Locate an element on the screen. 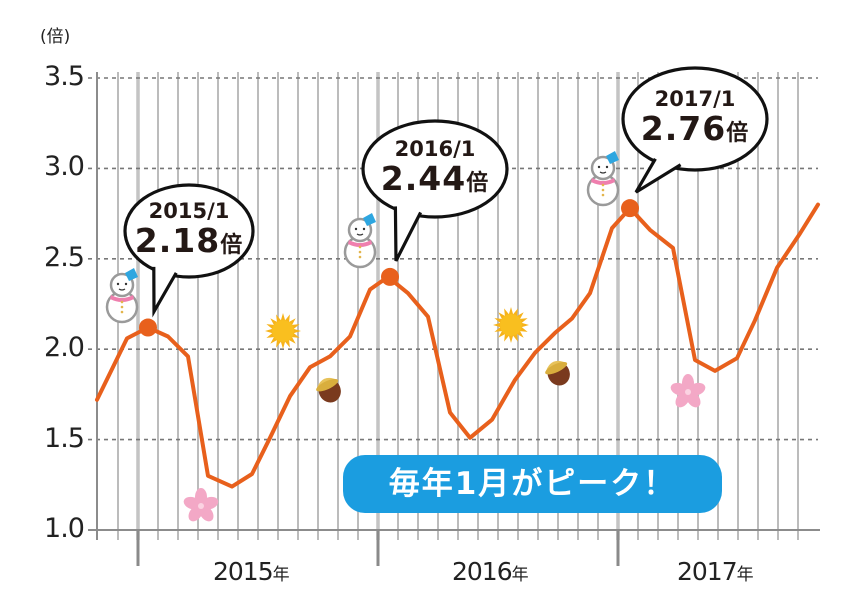  y-tick-label: 3.5 is located at coordinates (64, 76).